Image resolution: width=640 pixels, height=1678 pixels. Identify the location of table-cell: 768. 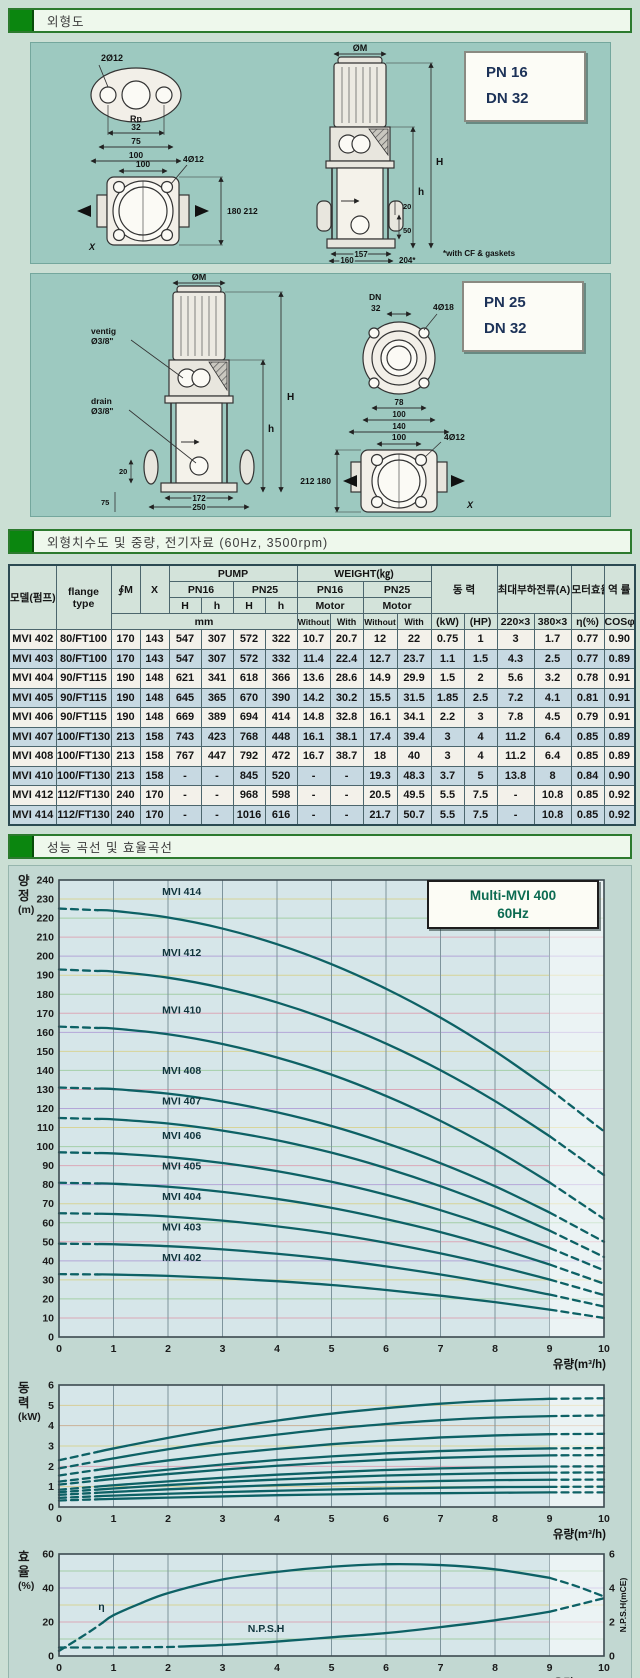
(249, 736).